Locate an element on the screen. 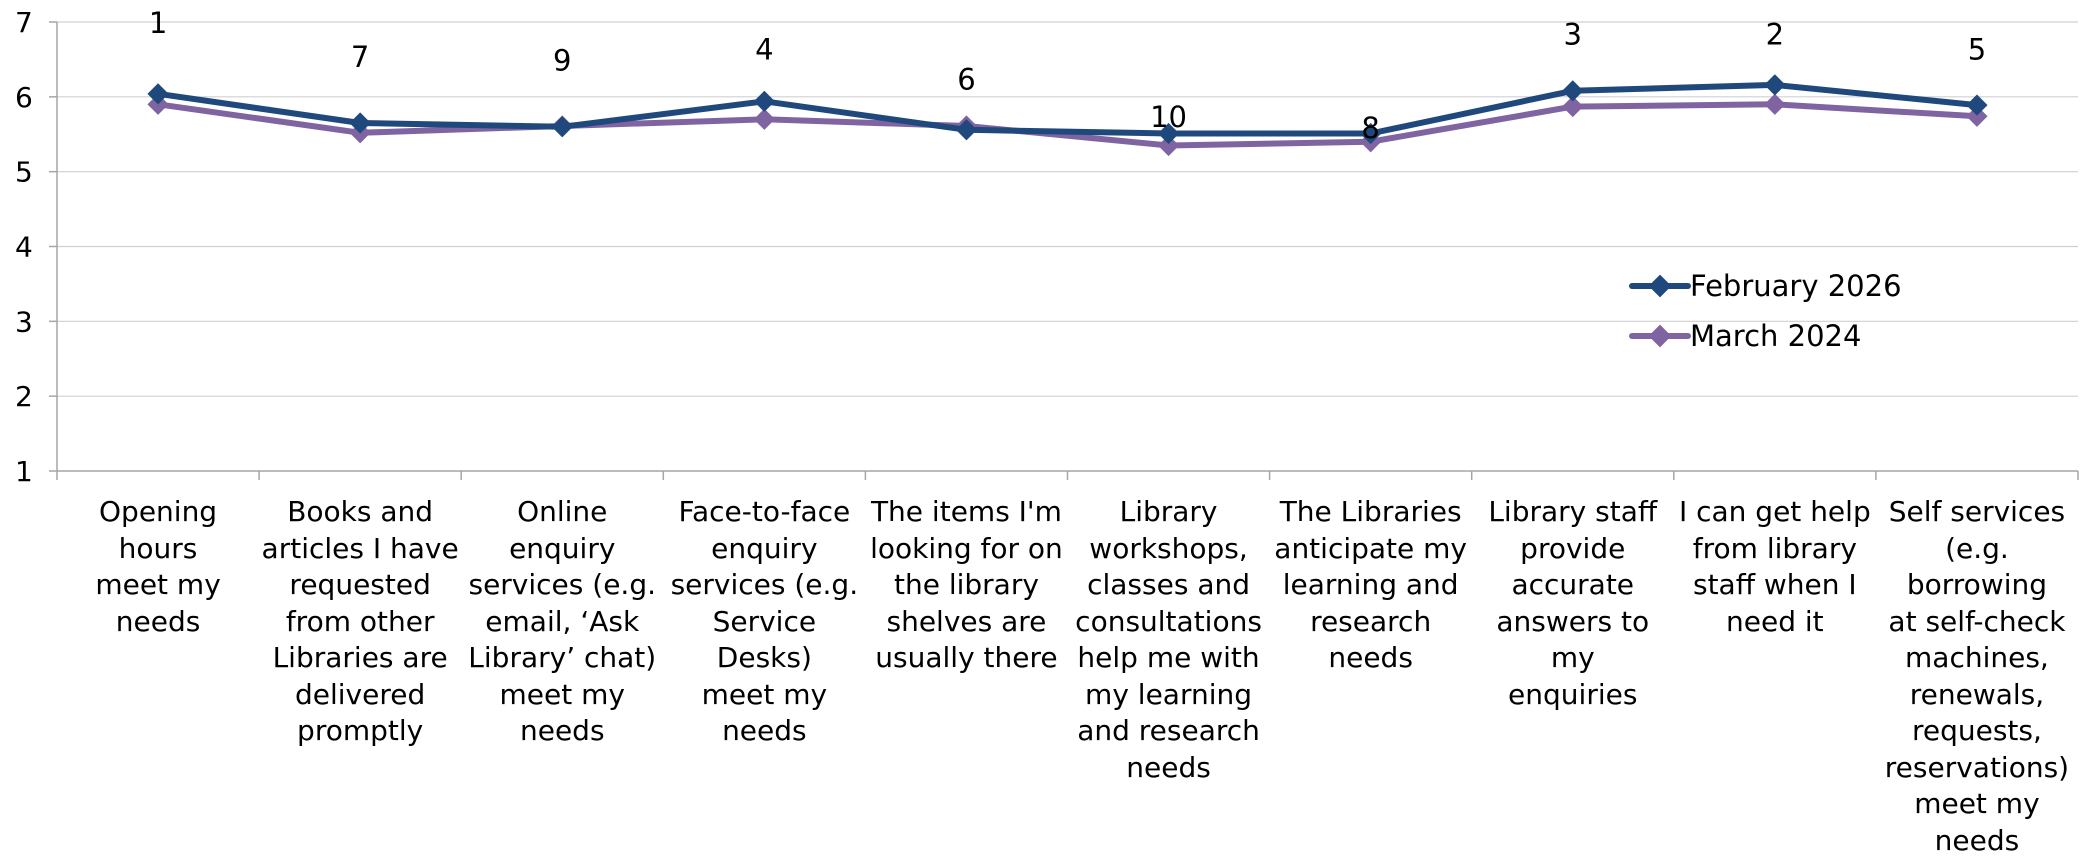  rank-label-7: 8 is located at coordinates (1370, 128).